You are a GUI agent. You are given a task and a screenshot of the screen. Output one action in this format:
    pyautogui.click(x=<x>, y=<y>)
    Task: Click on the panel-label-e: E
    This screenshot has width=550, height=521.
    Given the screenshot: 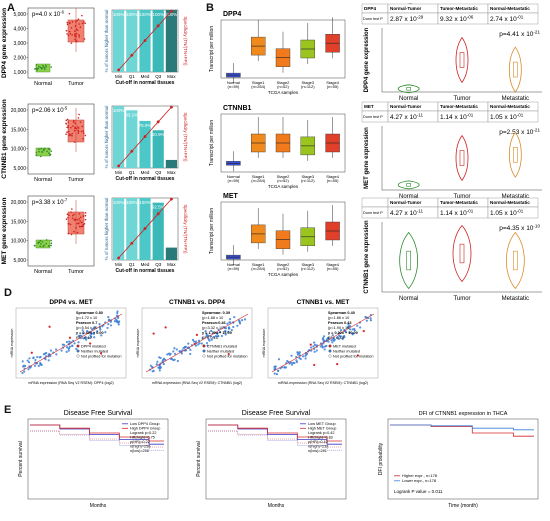 What is the action you would take?
    pyautogui.click(x=8, y=410)
    